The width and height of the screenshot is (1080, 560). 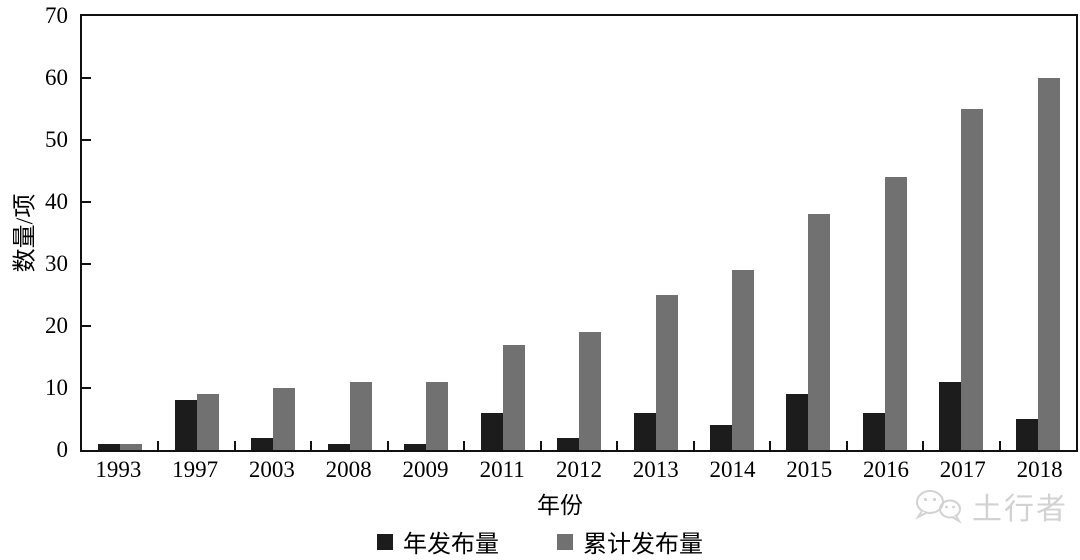 I want to click on y-tick-label-30: 30, so click(x=56, y=263).